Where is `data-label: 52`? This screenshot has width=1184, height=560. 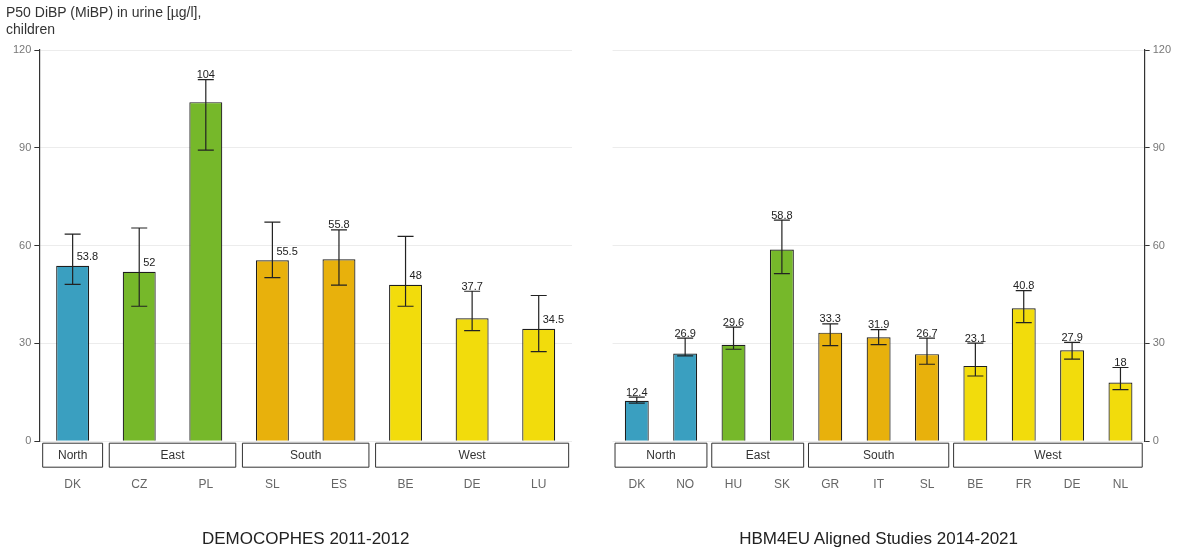 data-label: 52 is located at coordinates (149, 262).